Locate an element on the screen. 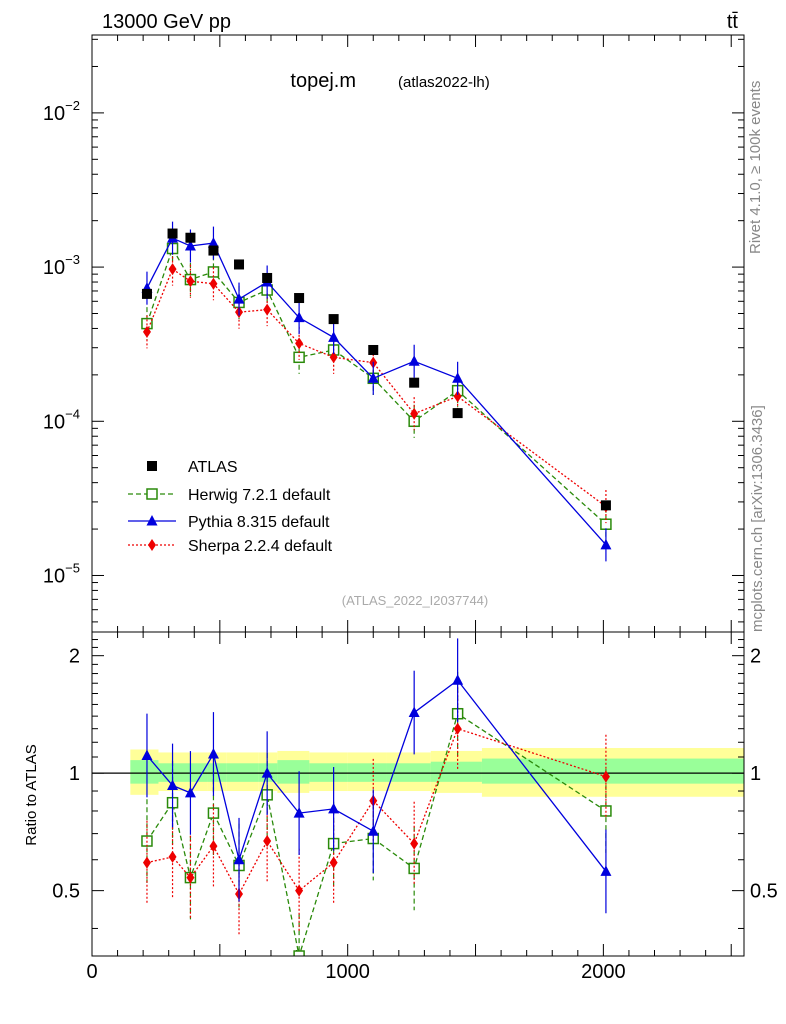 The height and width of the screenshot is (1024, 786). ratio-x-tick-label: 2000 is located at coordinates (603, 972).